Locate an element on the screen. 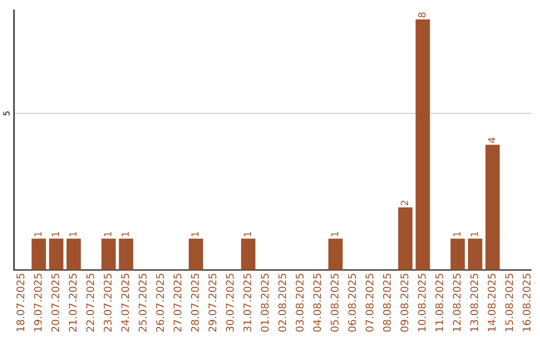 Image resolution: width=540 pixels, height=340 pixels. x-tick-label: 09.08.2025 is located at coordinates (404, 303).